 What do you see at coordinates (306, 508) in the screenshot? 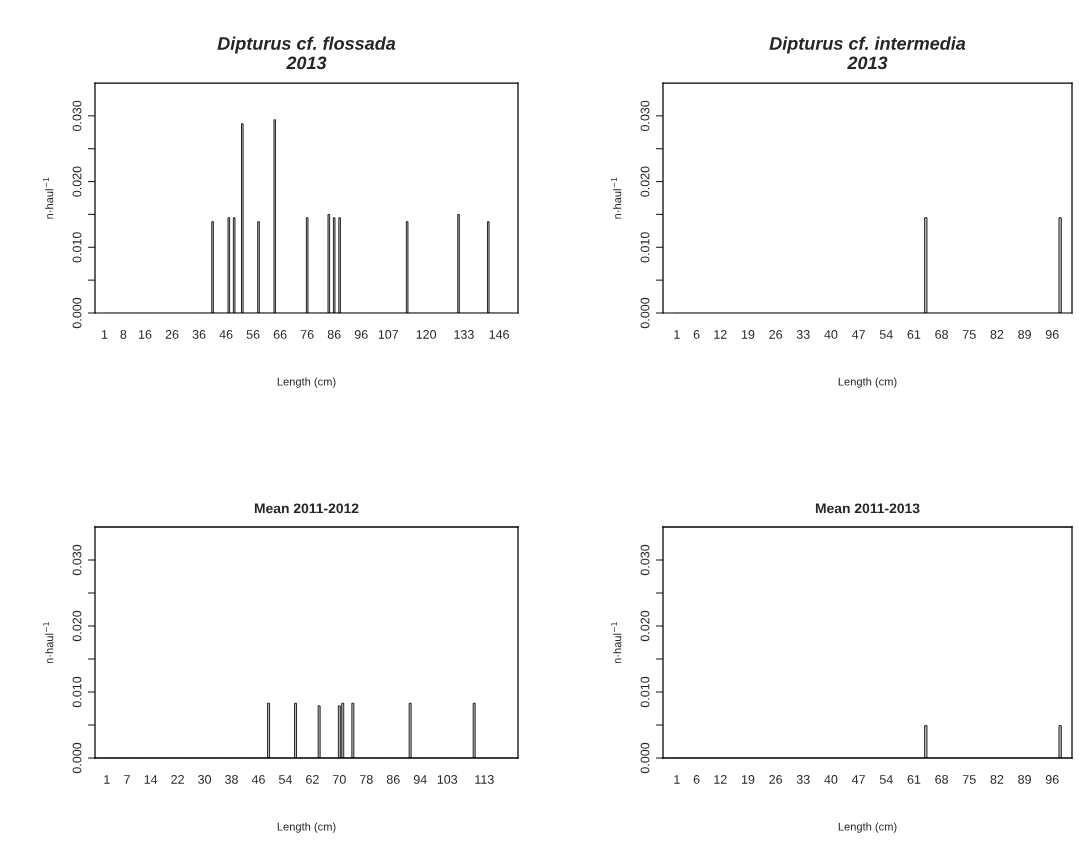
I see `chart-title: Mean 2011-2012` at bounding box center [306, 508].